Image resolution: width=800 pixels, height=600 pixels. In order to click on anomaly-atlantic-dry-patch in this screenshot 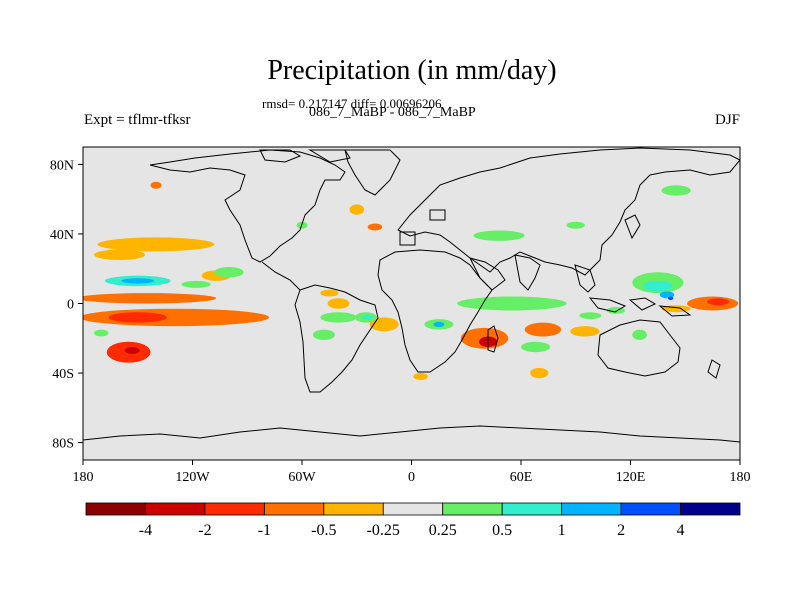, I will do `click(338, 303)`.